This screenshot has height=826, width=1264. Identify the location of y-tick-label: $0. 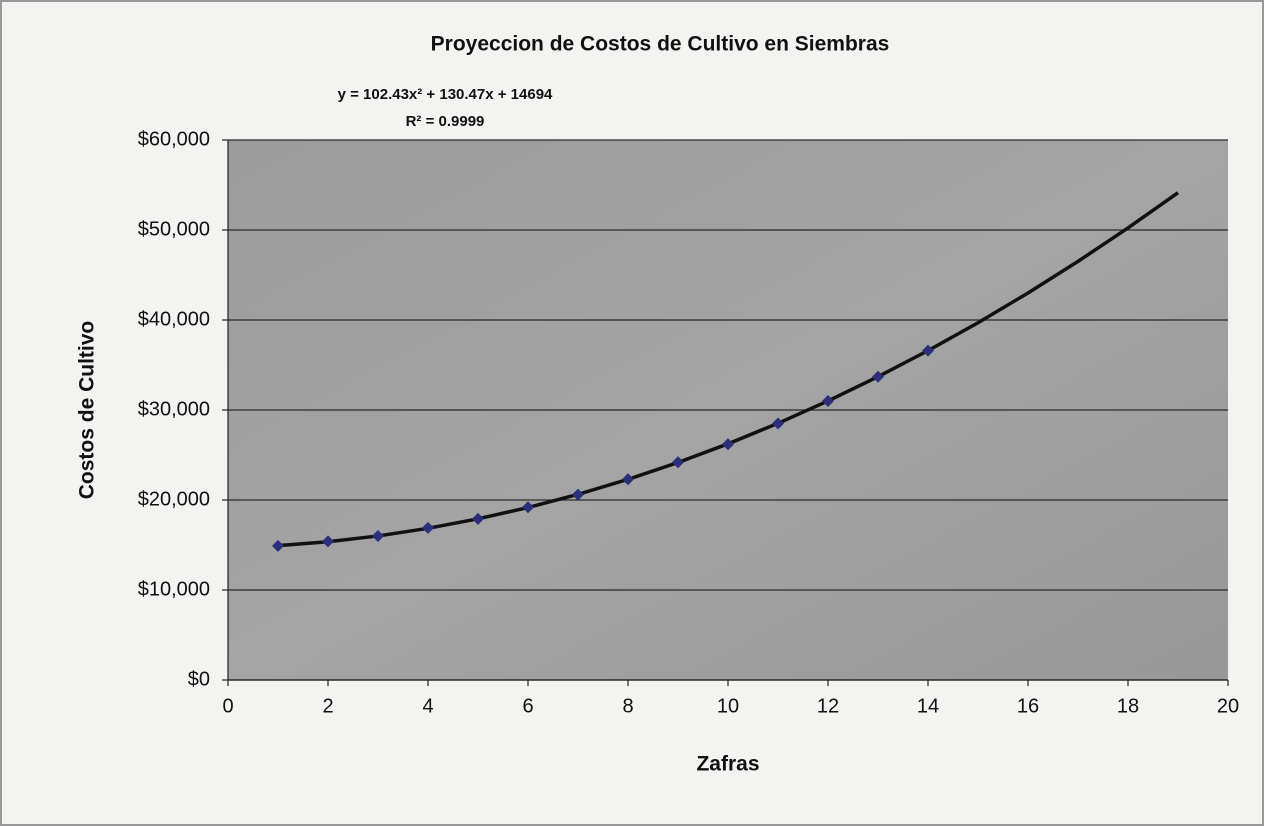
(199, 679).